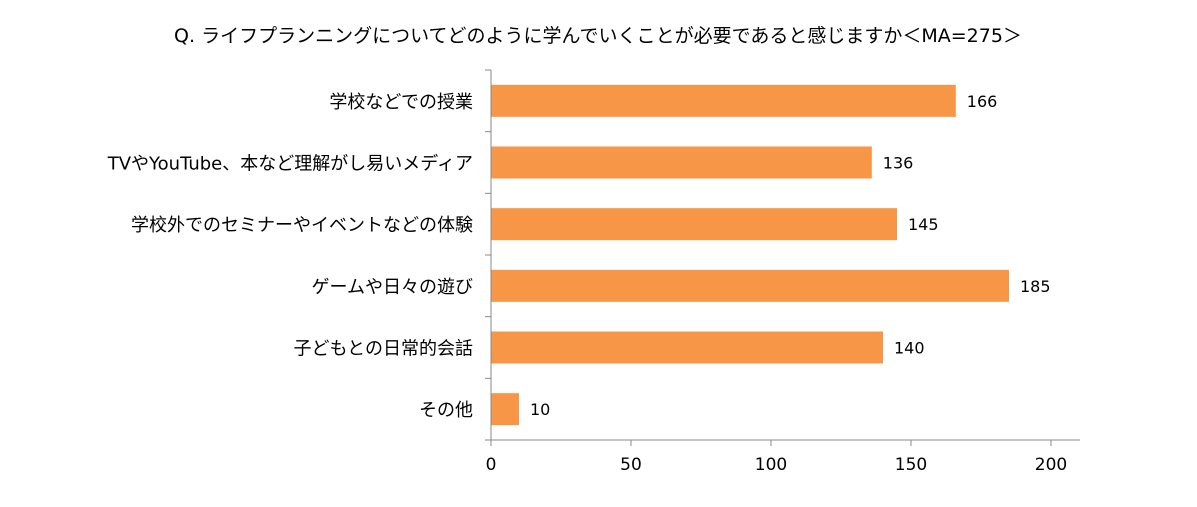 Image resolution: width=1197 pixels, height=507 pixels. Describe the element at coordinates (302, 225) in the screenshot. I see `category-label: 学校外でのセミナーやイベントなどの体験` at that location.